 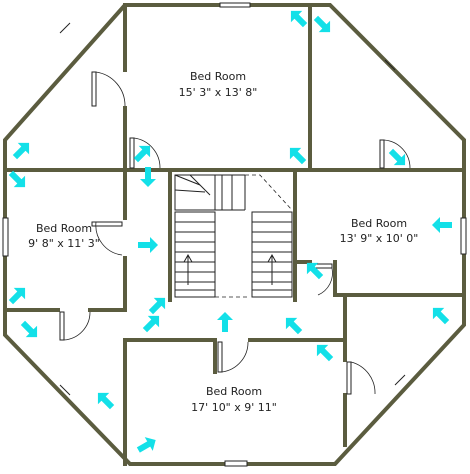 I want to click on room-dims: 17' 10" x 9' 11", so click(x=234, y=407).